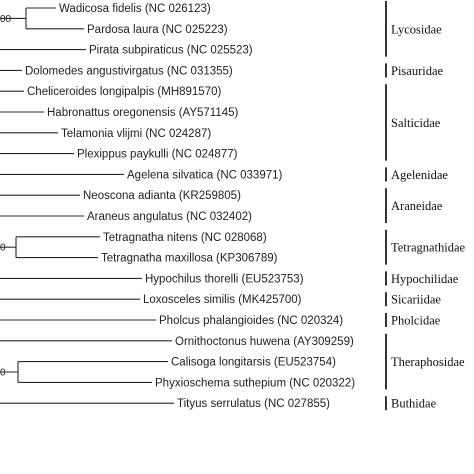  What do you see at coordinates (417, 71) in the screenshot?
I see `family-label: Pisauridae` at bounding box center [417, 71].